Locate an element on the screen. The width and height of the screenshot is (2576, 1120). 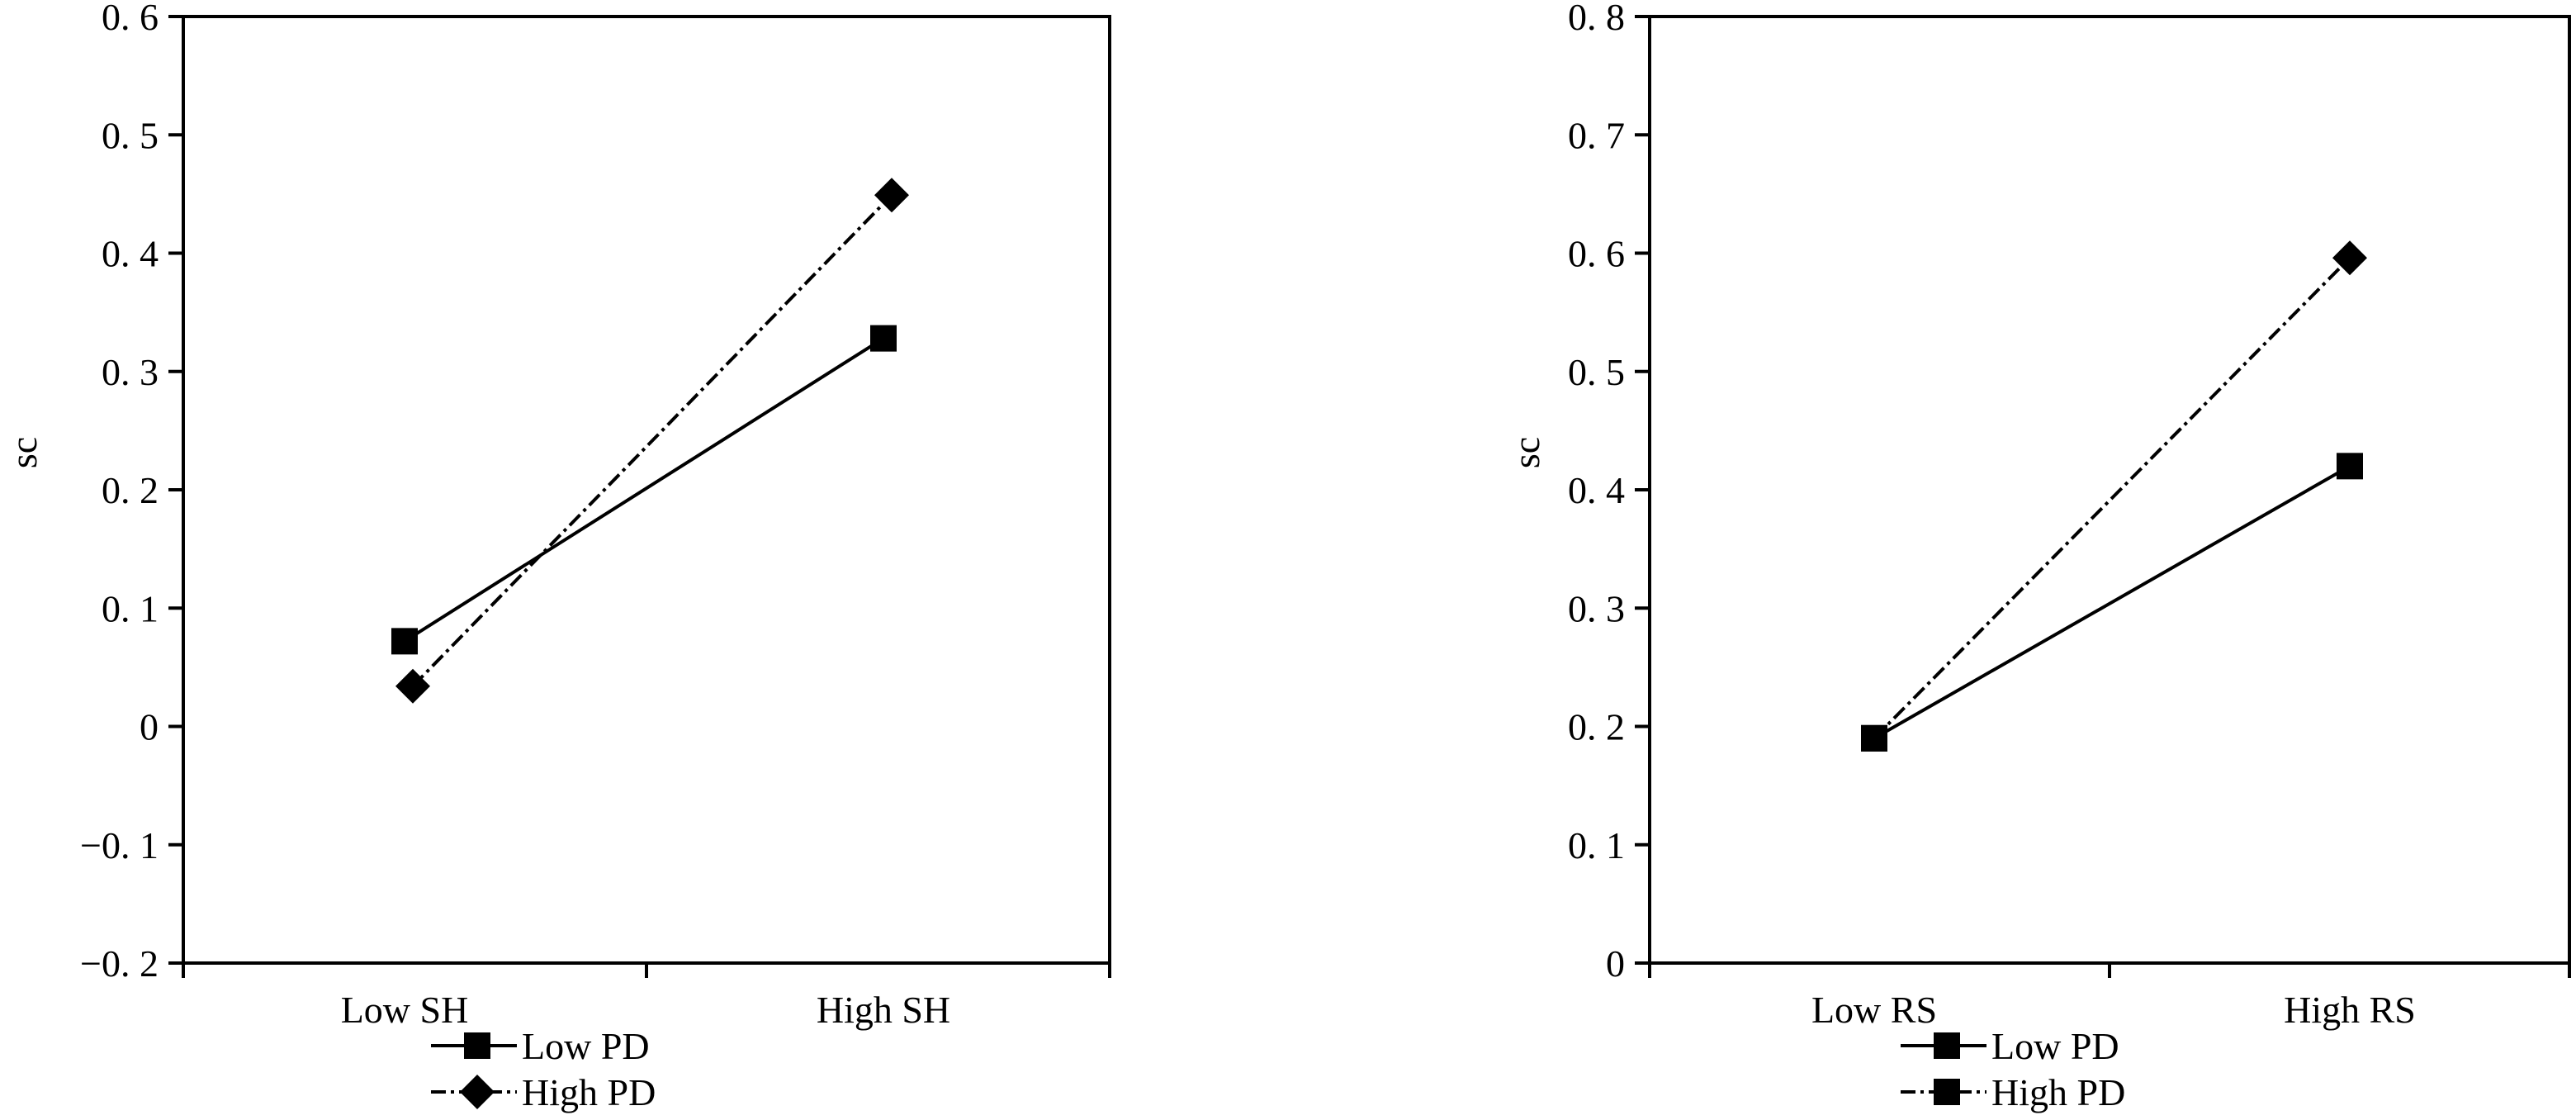
x-tick-label: High SH is located at coordinates (883, 1010).